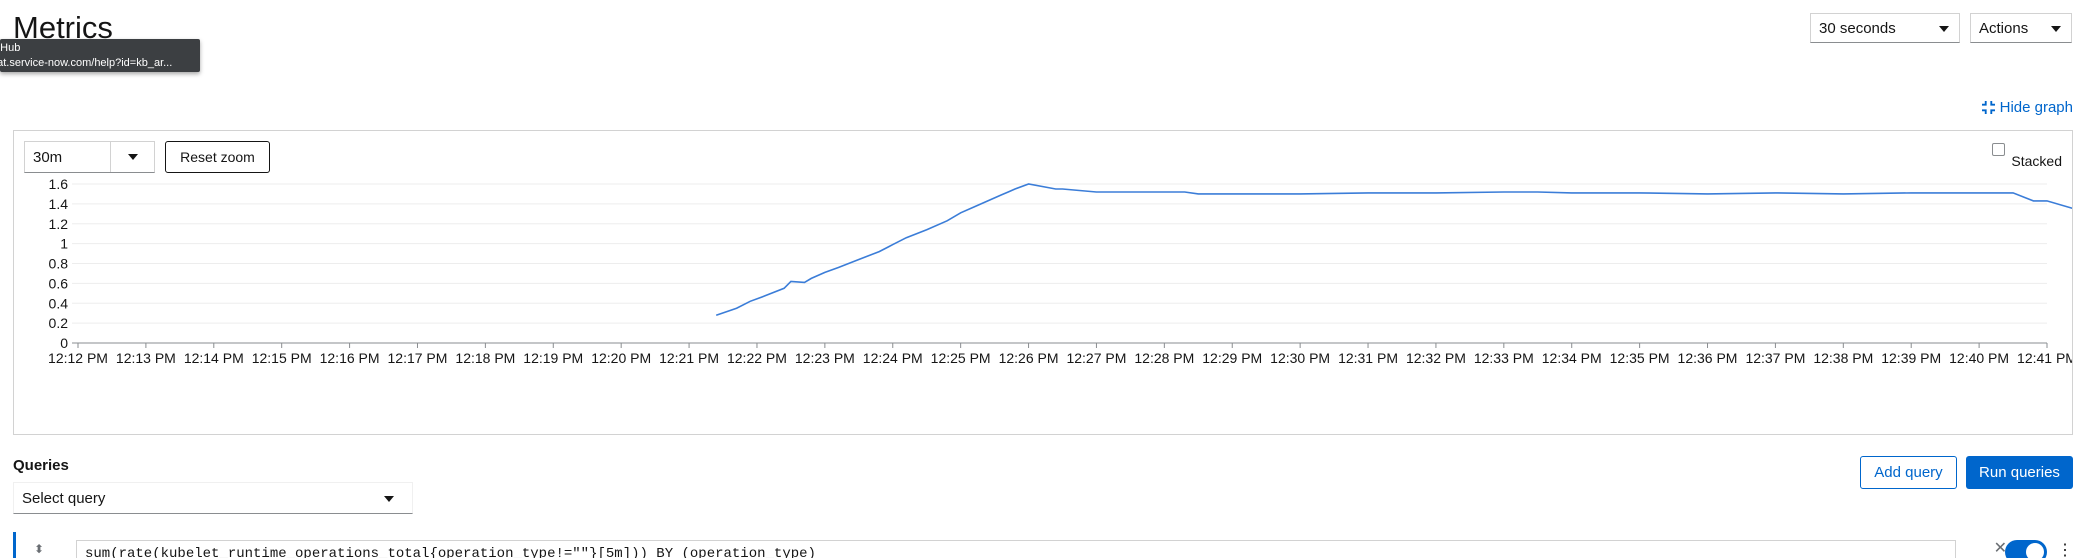 The height and width of the screenshot is (558, 2087). What do you see at coordinates (214, 358) in the screenshot?
I see `x-tick-label: 12:14 PM` at bounding box center [214, 358].